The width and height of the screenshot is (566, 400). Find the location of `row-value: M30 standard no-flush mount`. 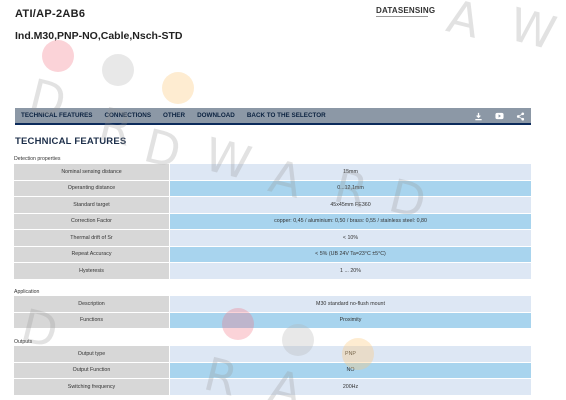

row-value: M30 standard no-flush mount is located at coordinates (350, 304).